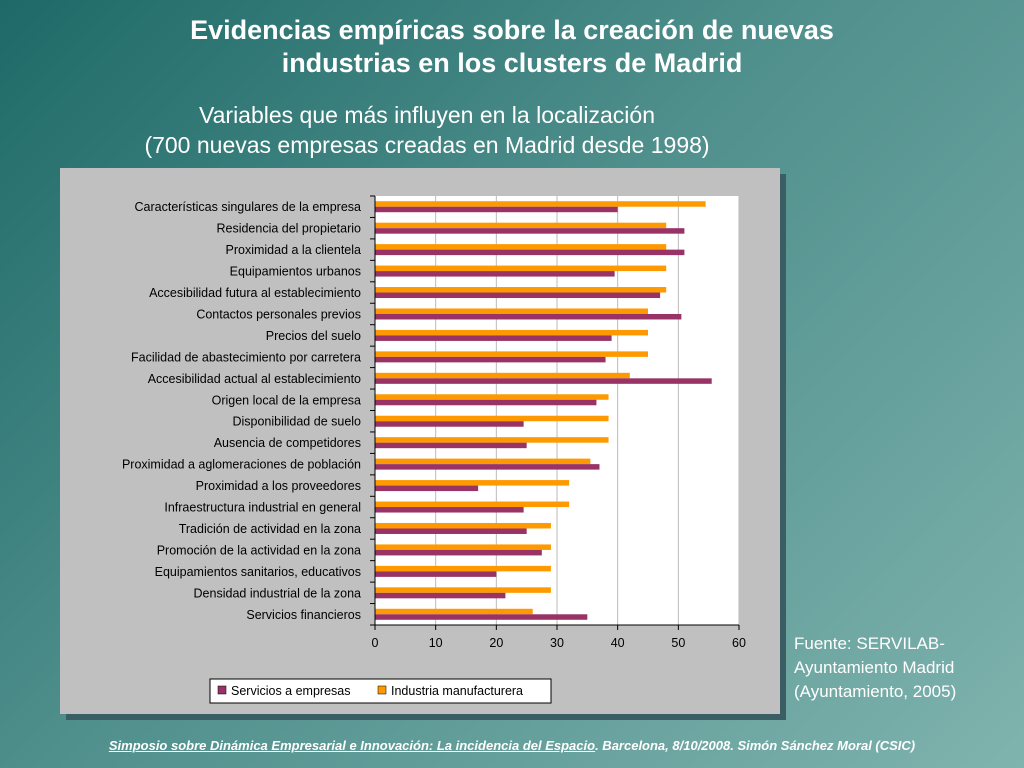  What do you see at coordinates (278, 314) in the screenshot?
I see `category-label-5: Contactos personales previos` at bounding box center [278, 314].